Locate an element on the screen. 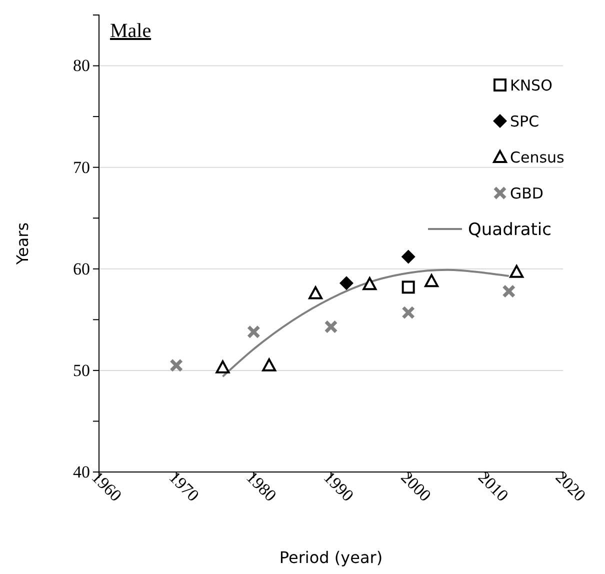 The height and width of the screenshot is (574, 605). y-tick-label: 60 is located at coordinates (81, 268).